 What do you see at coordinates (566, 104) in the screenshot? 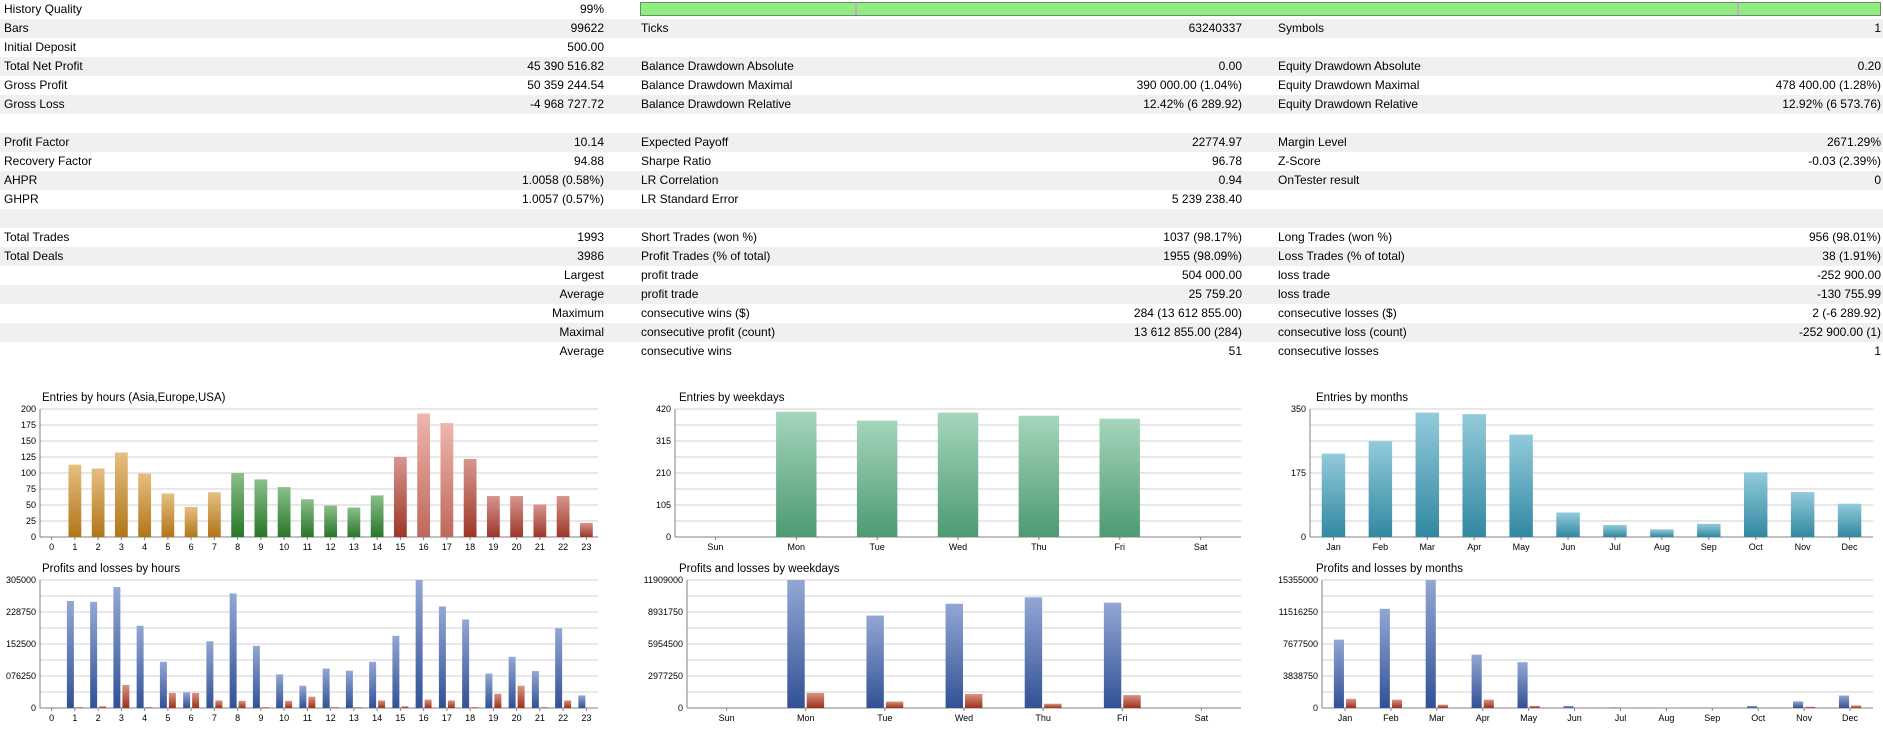
I see `stat-value: -4 968 727.72` at bounding box center [566, 104].